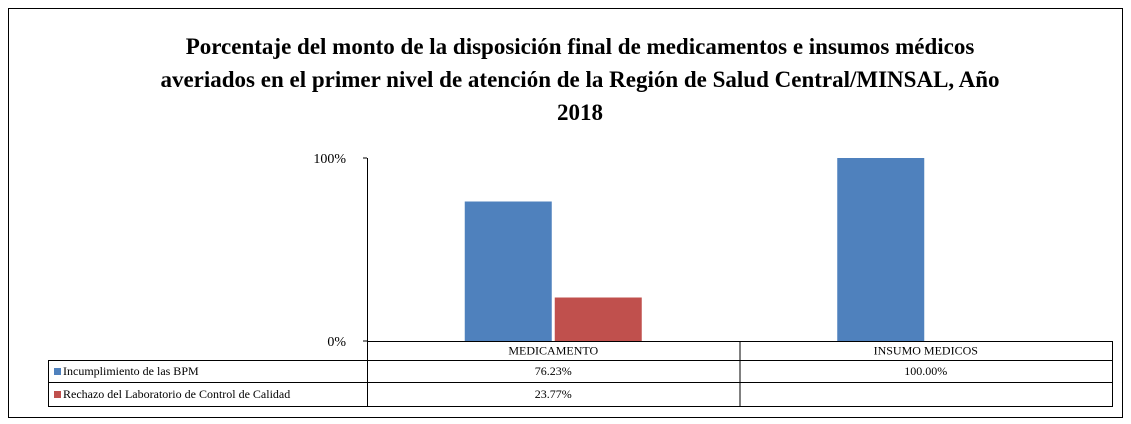 The image size is (1131, 424). What do you see at coordinates (553, 394) in the screenshot?
I see `data-label: 23.77%` at bounding box center [553, 394].